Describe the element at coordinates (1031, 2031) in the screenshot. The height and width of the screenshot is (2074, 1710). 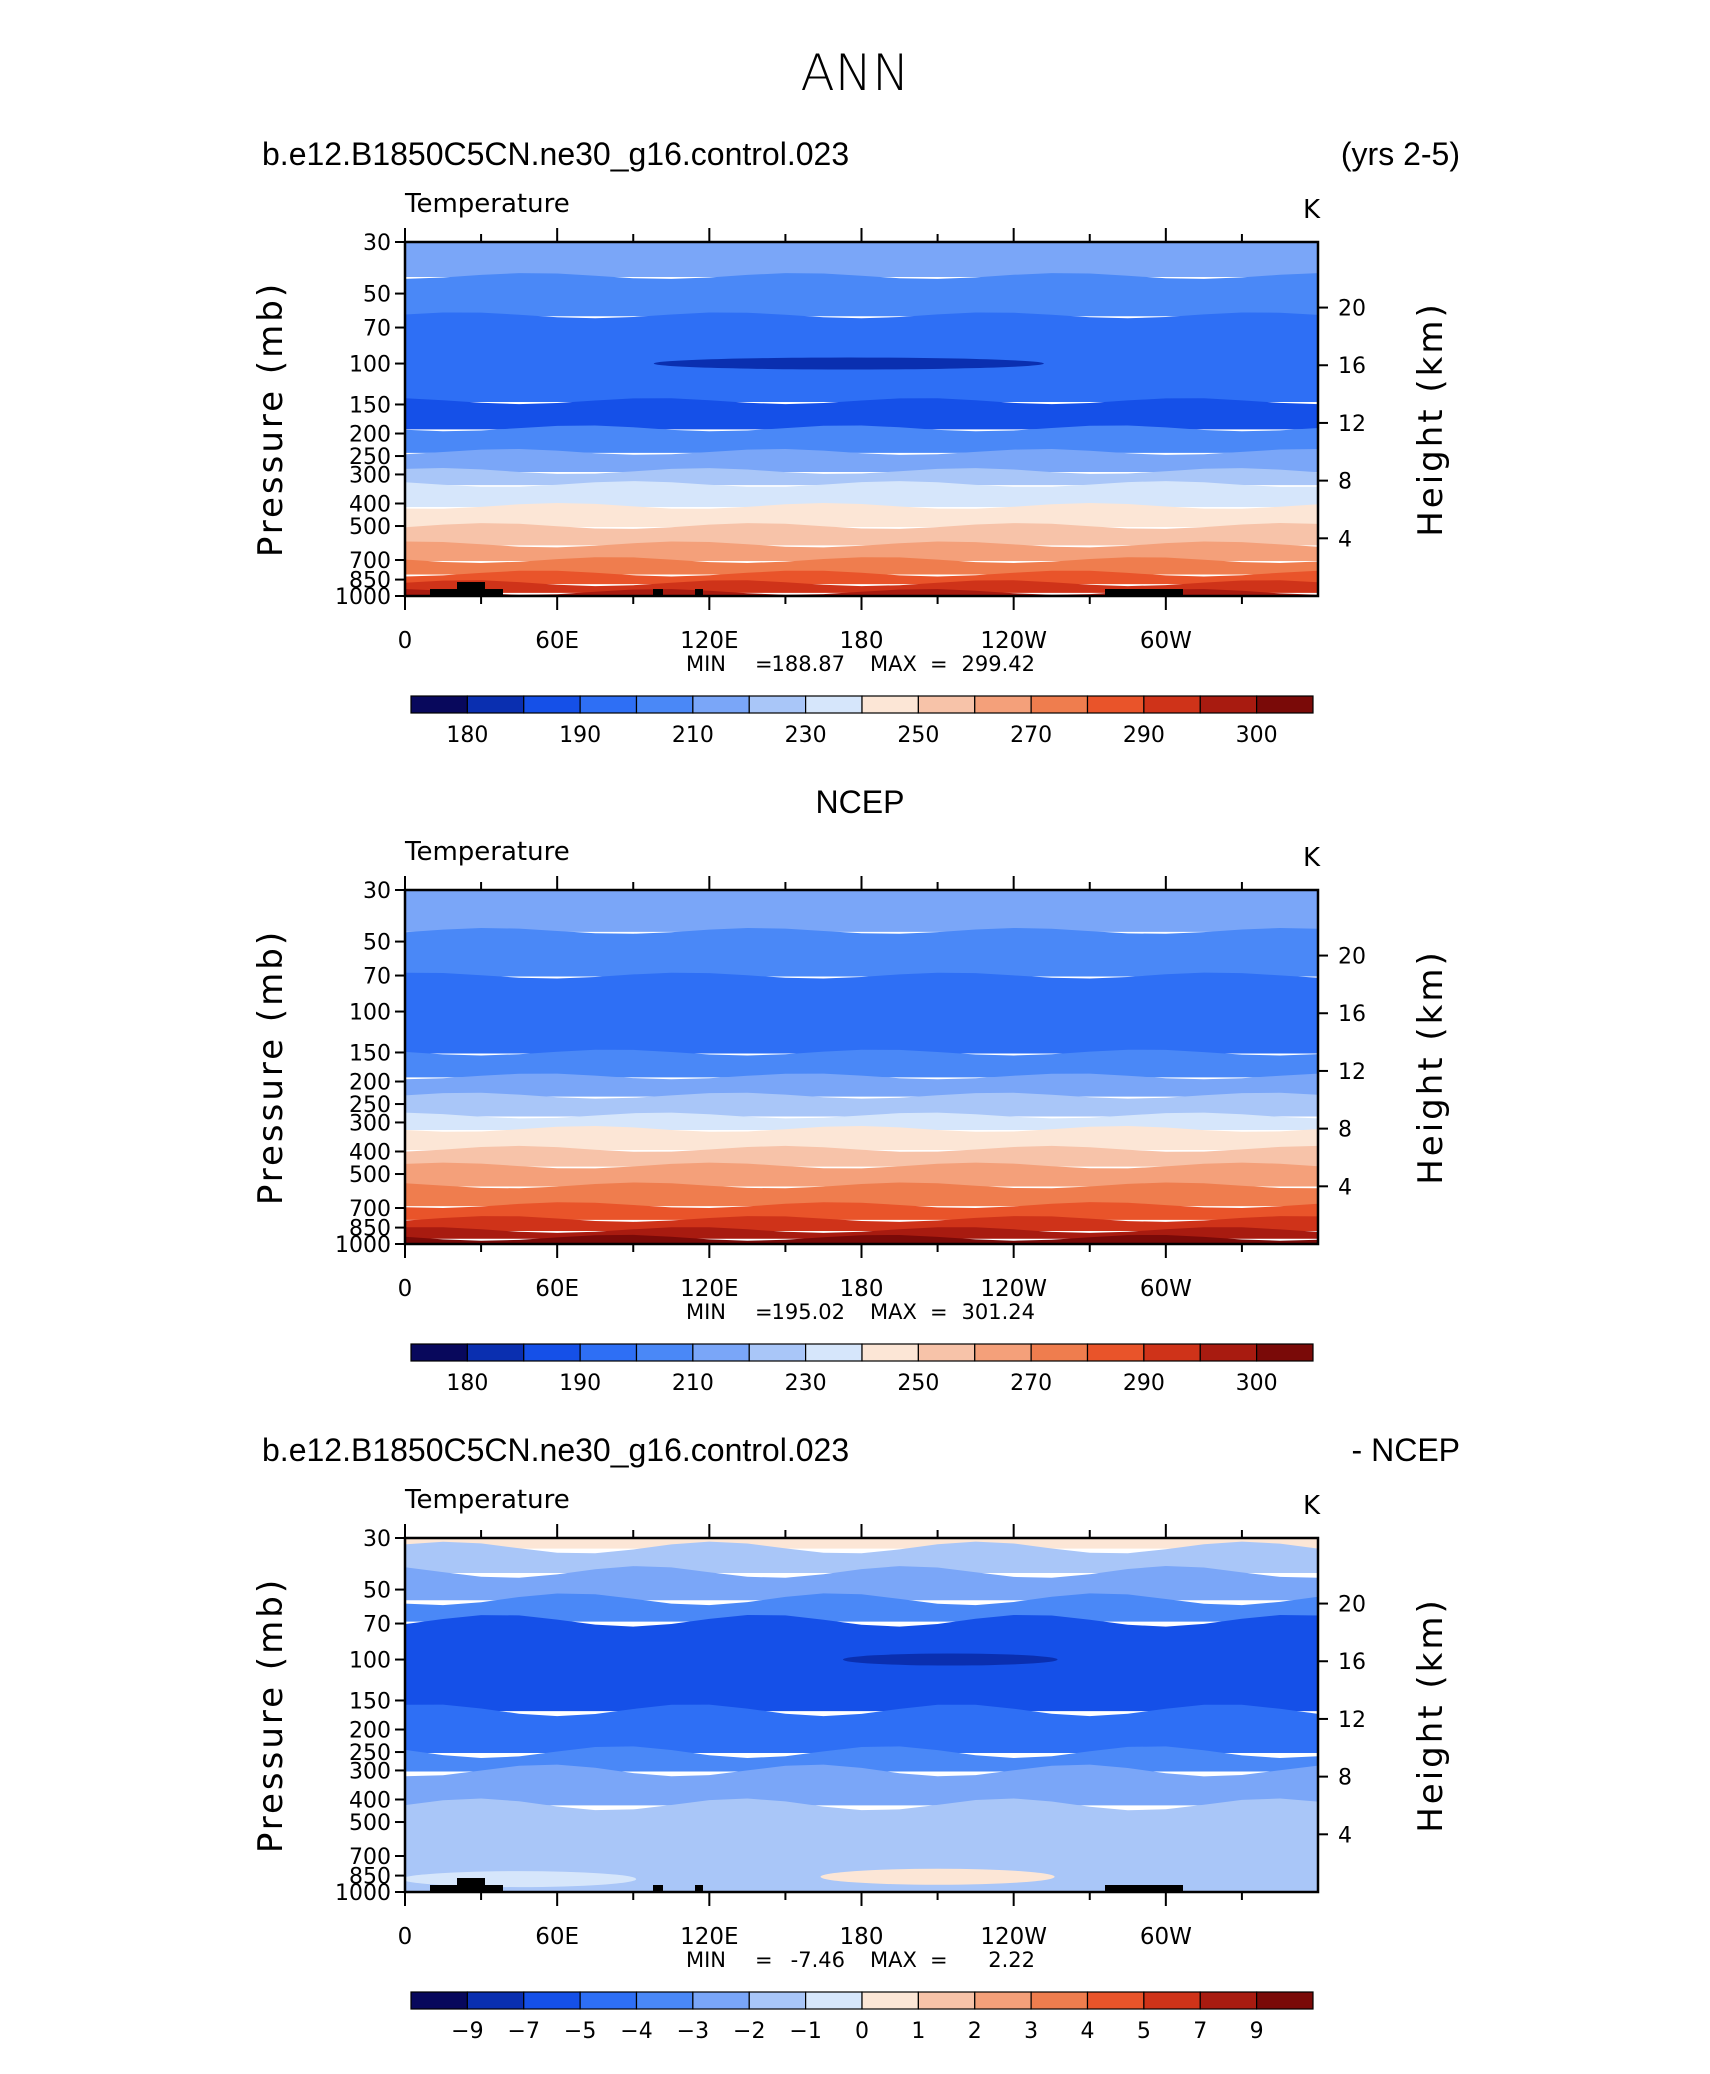
I see `colorbar-label: 3` at that location.